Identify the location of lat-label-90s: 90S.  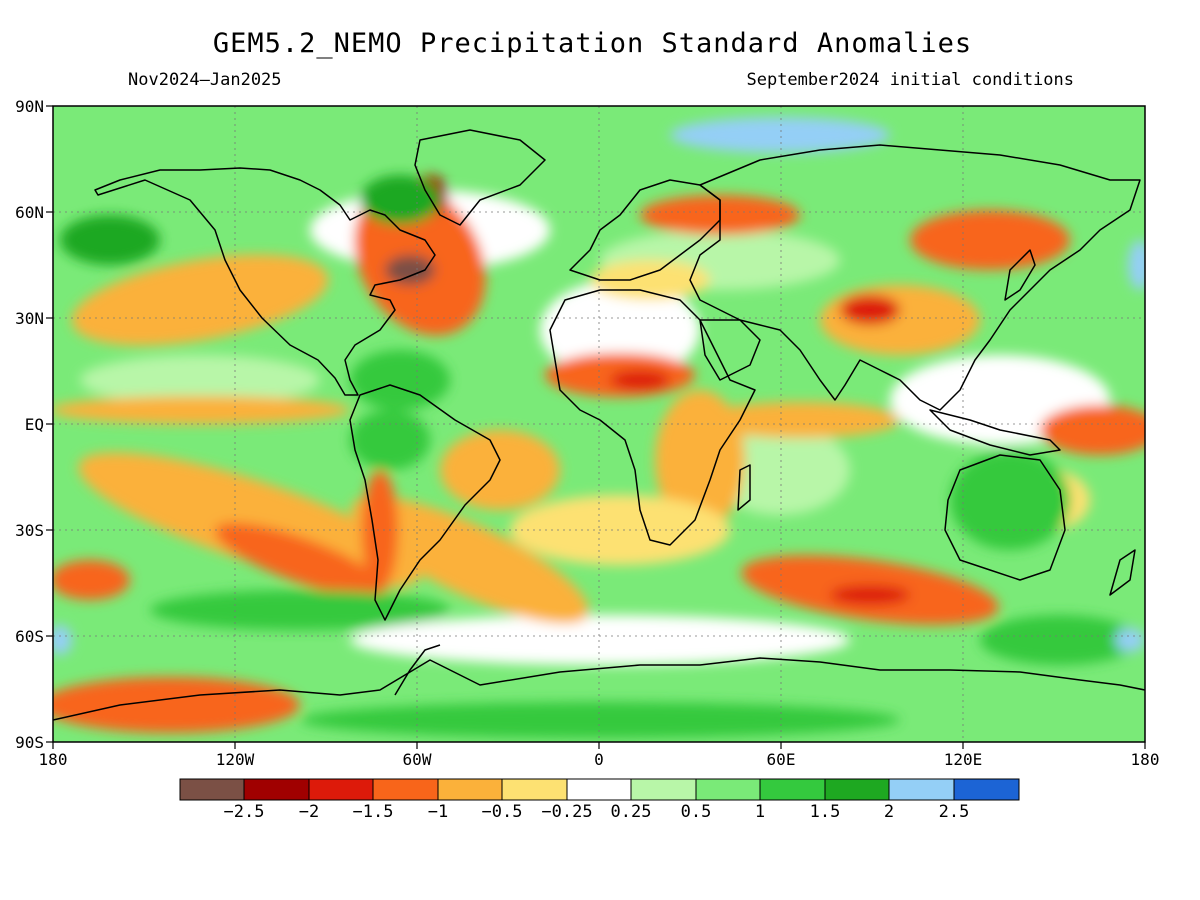
(29, 742).